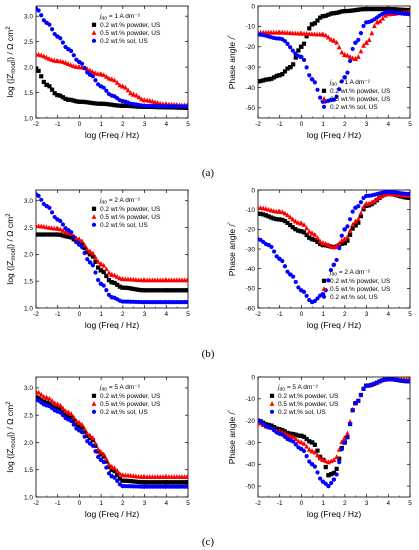  What do you see at coordinates (28, 470) in the screenshot?
I see `y-tick-label: 1.5` at bounding box center [28, 470].